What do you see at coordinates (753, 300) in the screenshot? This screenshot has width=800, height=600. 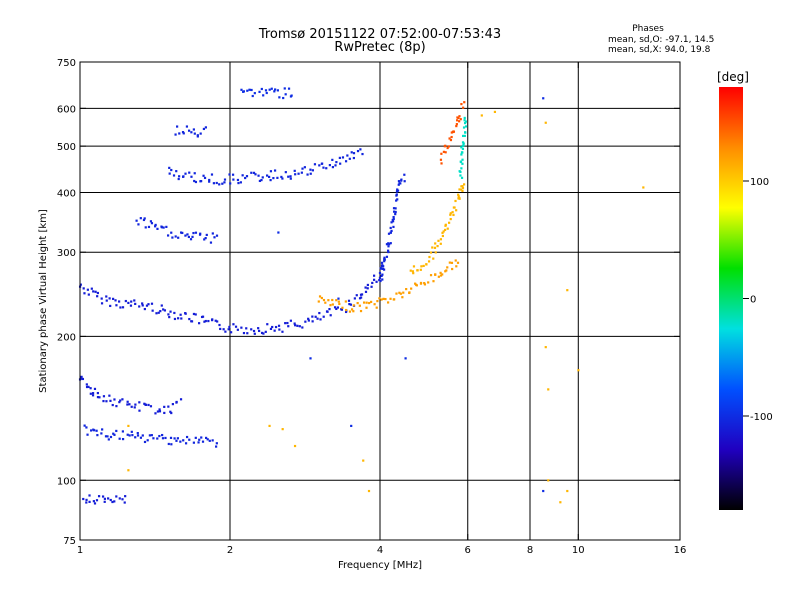 I see `colorbar-tick-label: 0` at bounding box center [753, 300].